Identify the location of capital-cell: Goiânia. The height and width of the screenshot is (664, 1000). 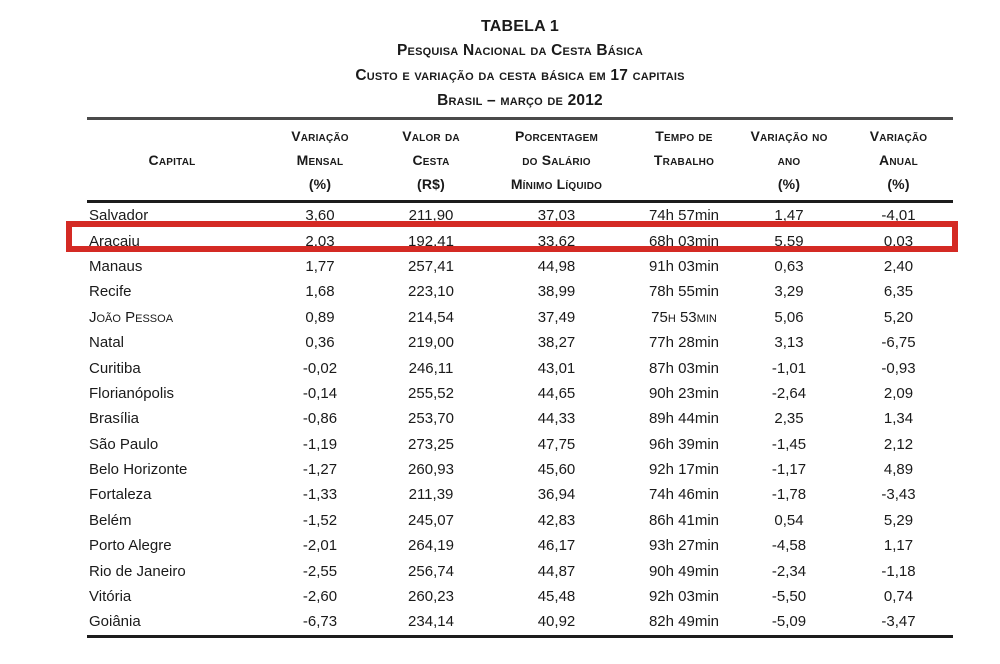
(172, 623).